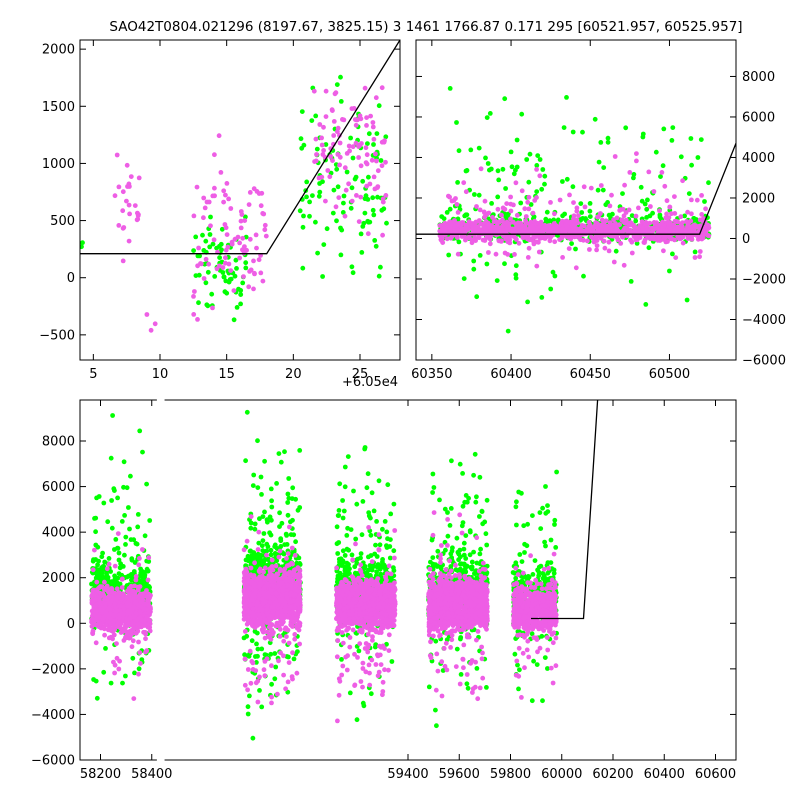 This screenshot has width=800, height=800. I want to click on model-line, so click(240, 147).